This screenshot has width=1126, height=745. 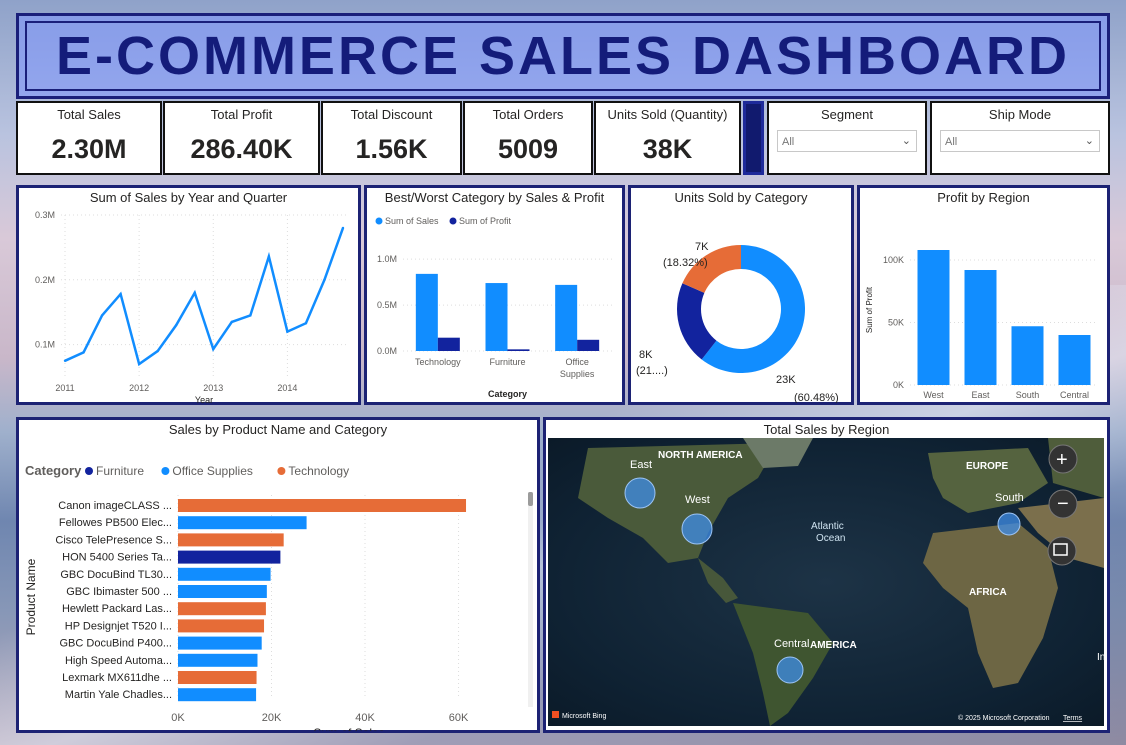 What do you see at coordinates (1062, 551) in the screenshot?
I see `select-area-button` at bounding box center [1062, 551].